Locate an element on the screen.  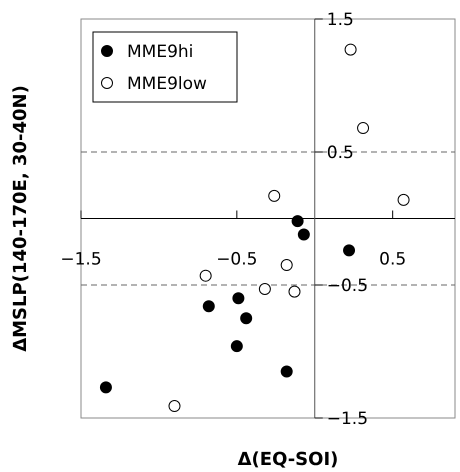
y-axis-title: ΔMSLP(140-170E, 30-40N) is located at coordinates (20, 218).